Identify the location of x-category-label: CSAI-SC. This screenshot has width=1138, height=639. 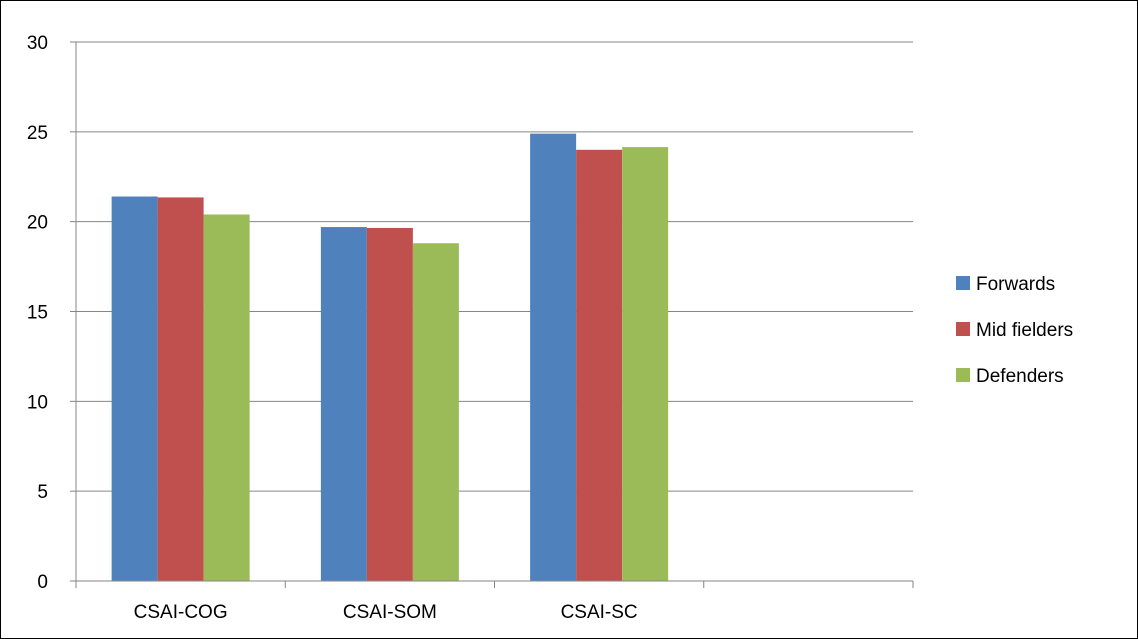
(599, 612).